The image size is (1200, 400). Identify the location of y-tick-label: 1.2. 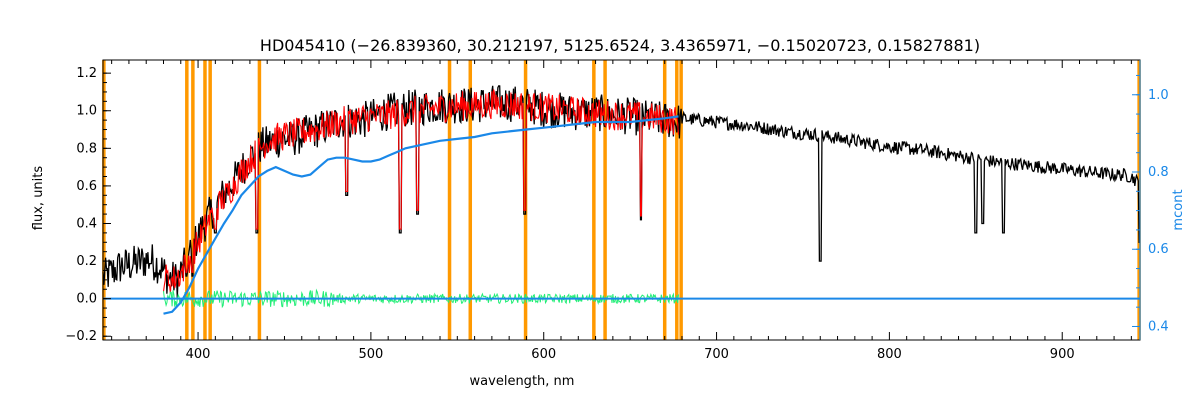
(86, 73).